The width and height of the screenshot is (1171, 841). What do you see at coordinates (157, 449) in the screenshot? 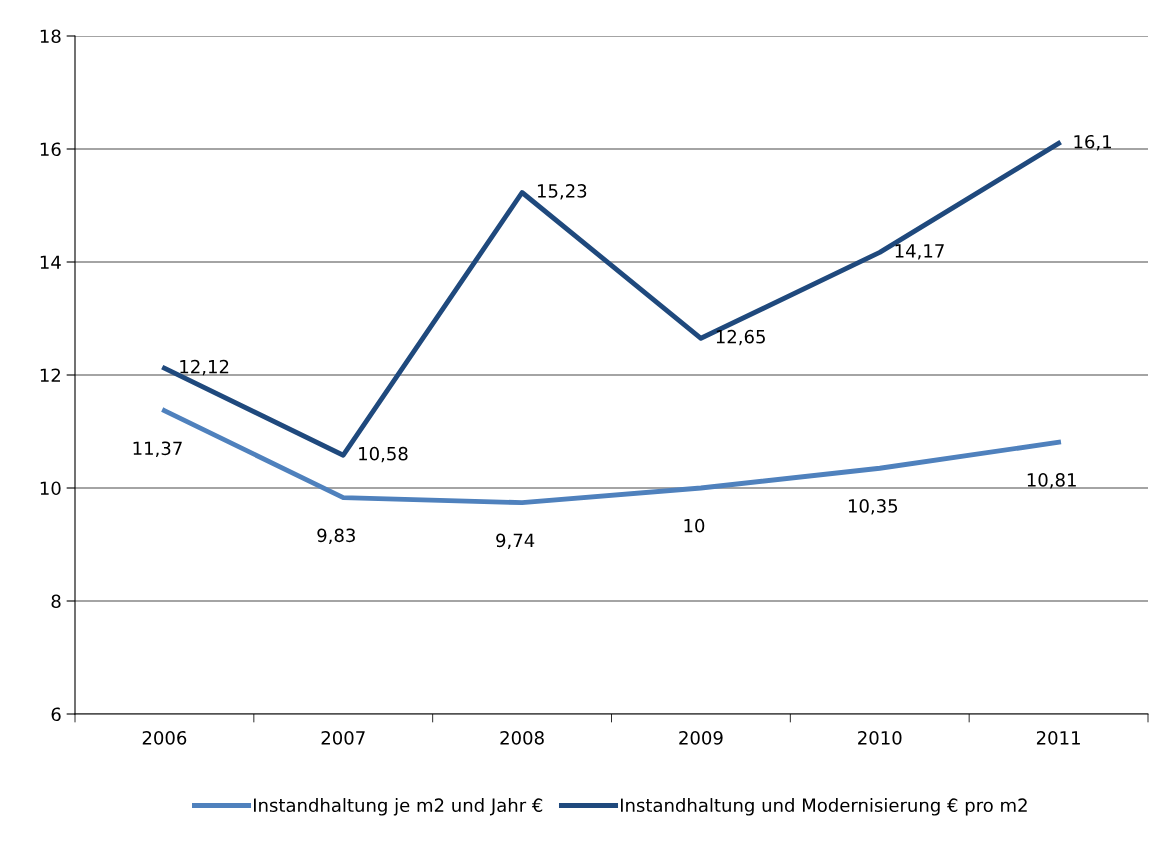
I see `data-label: 11,37` at bounding box center [157, 449].